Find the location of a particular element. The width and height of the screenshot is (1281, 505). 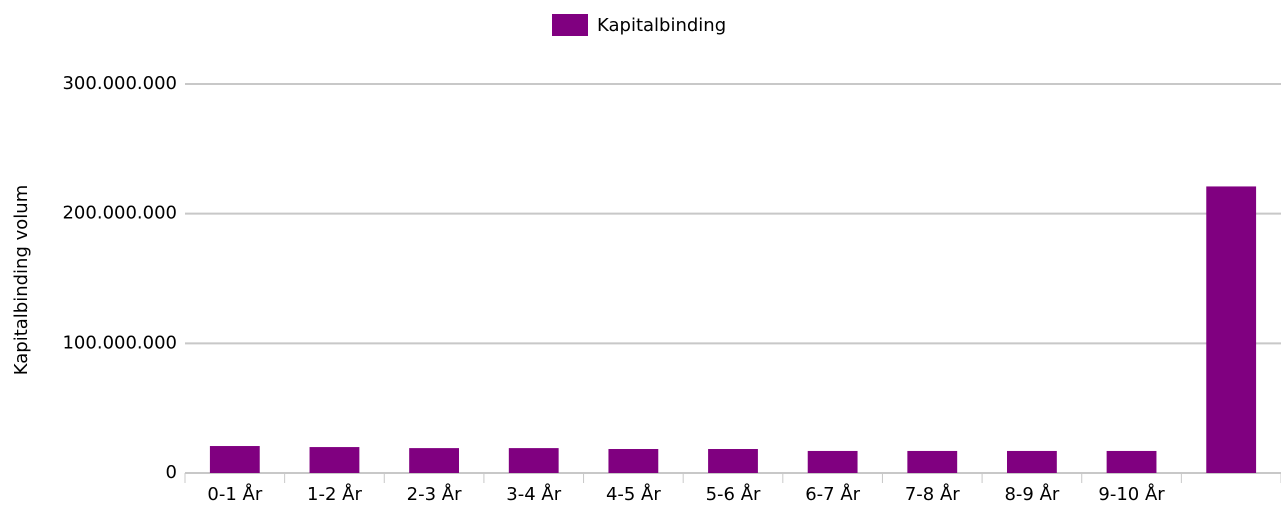

legend-swatch is located at coordinates (570, 25).